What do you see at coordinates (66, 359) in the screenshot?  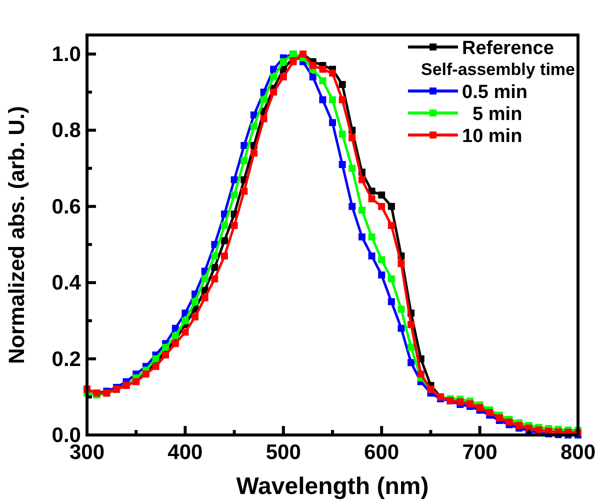 I see `y-tick-label: 0.2` at bounding box center [66, 359].